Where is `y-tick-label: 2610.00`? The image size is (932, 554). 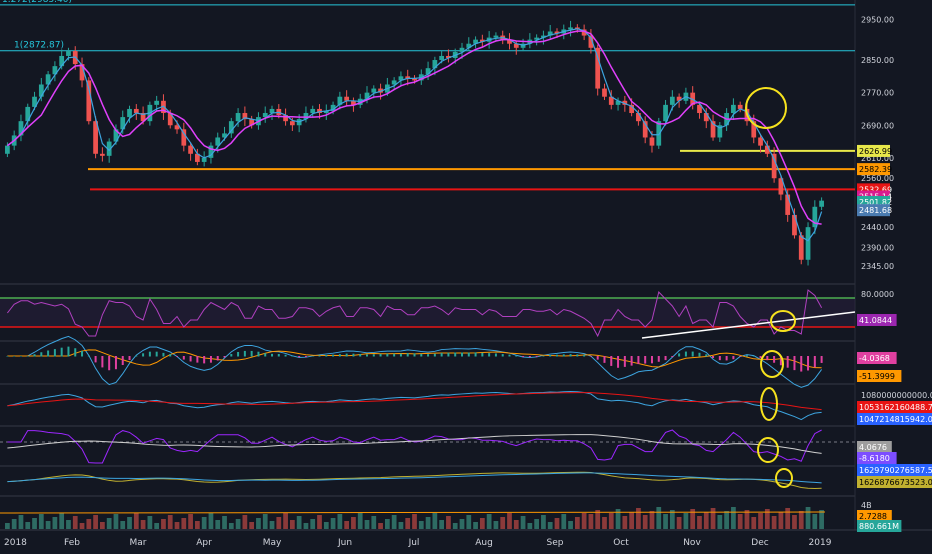 y-tick-label: 2610.00 is located at coordinates (877, 158).